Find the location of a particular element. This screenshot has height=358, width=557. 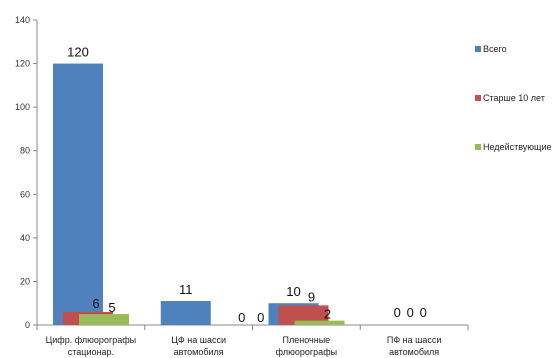

category-label-line: флюорографы is located at coordinates (306, 352).